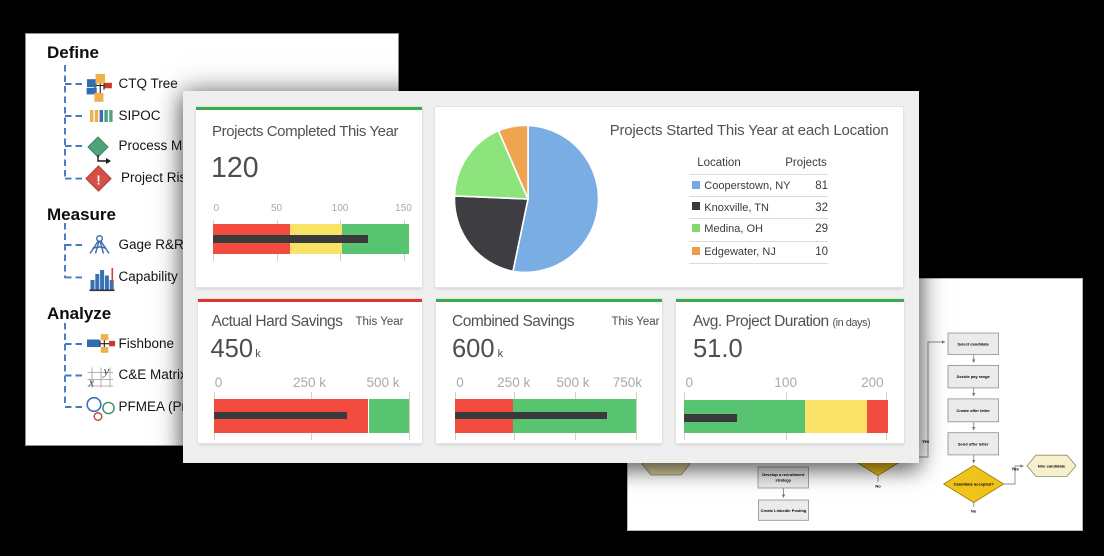 The width and height of the screenshot is (1104, 556). Describe the element at coordinates (974, 376) in the screenshot. I see `svg-text: Decide pay range` at that location.